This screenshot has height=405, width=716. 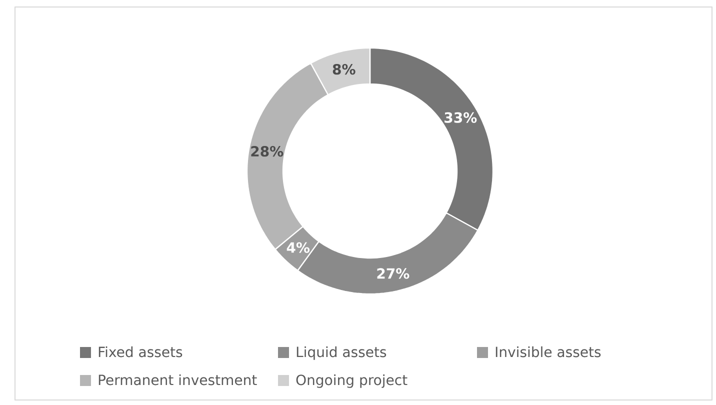 I want to click on legend-label: Liquid assets, so click(x=341, y=353).